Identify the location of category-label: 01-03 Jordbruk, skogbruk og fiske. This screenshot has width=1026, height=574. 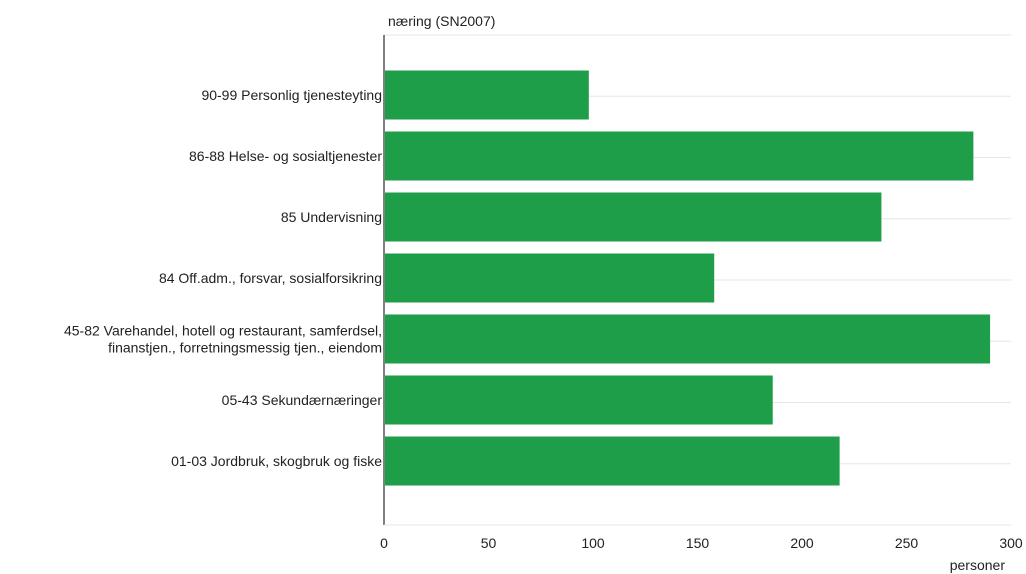
(276, 461).